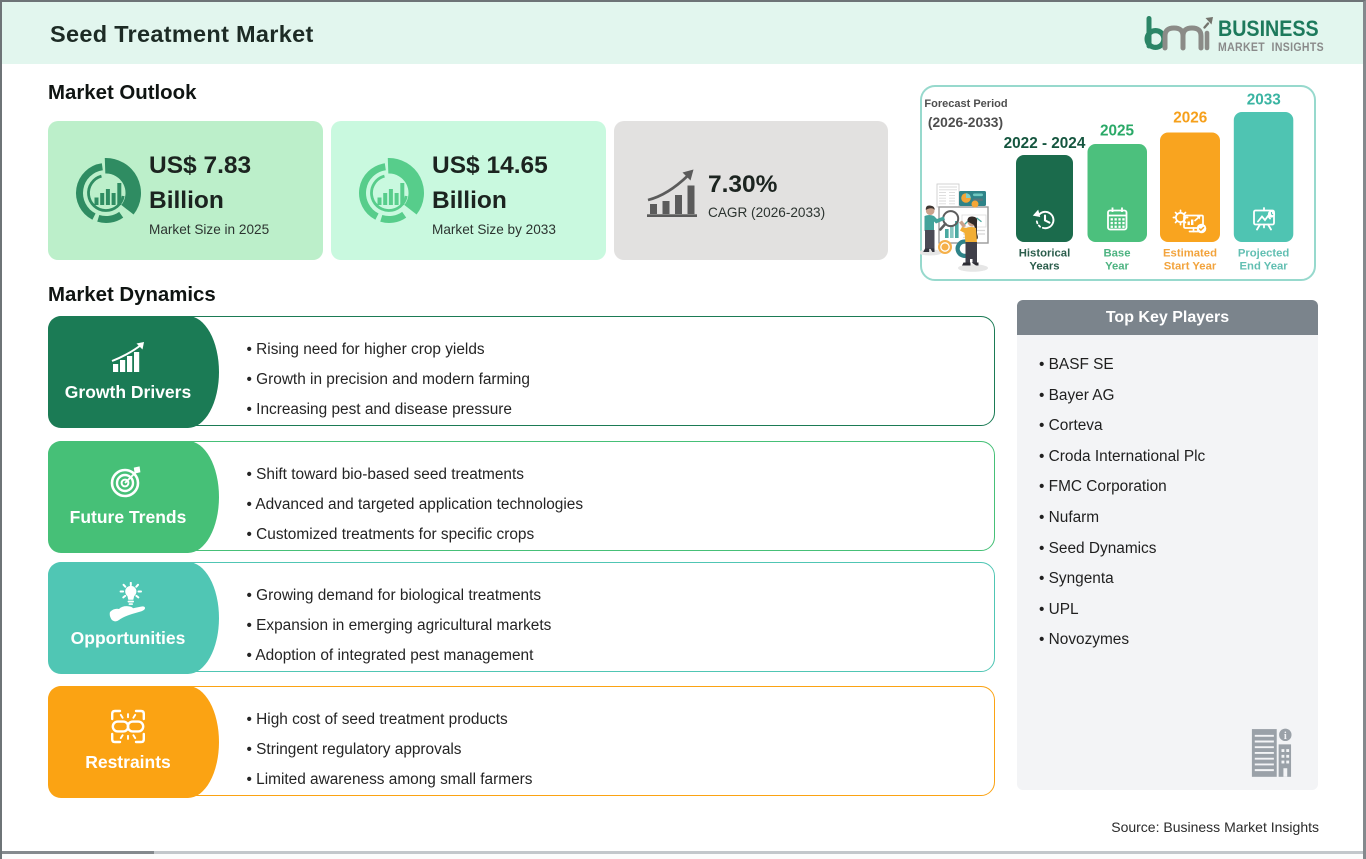 Image resolution: width=1366 pixels, height=859 pixels. Describe the element at coordinates (1117, 267) in the screenshot. I see `svg-text: Year` at that location.